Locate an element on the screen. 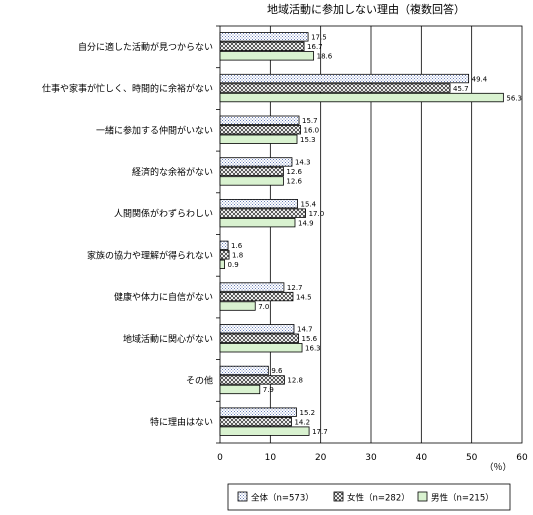  unit-label: （％） is located at coordinates (497, 467).